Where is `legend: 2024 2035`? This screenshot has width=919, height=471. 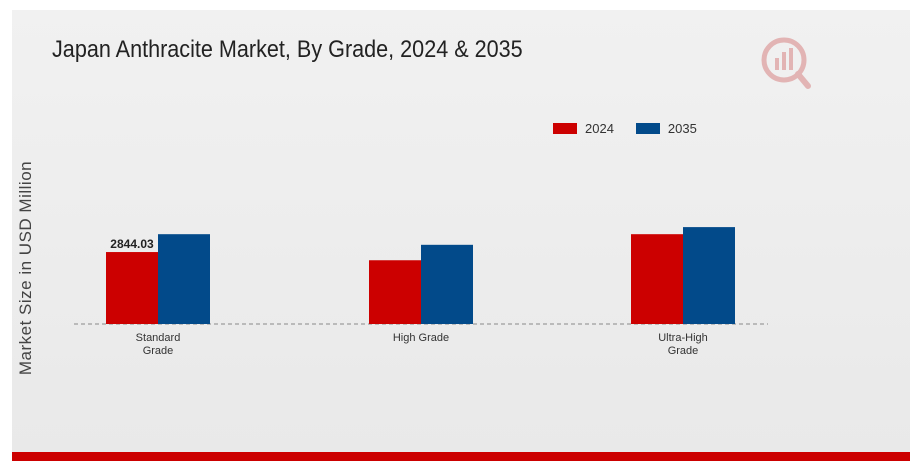
legend: 2024 2035 is located at coordinates (625, 128).